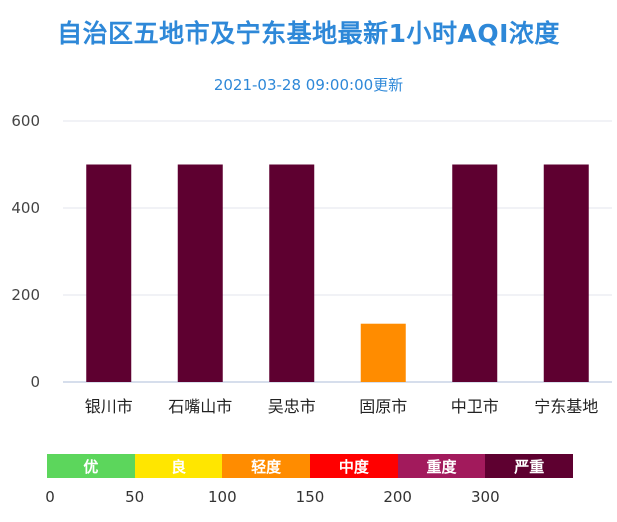 Image resolution: width=617 pixels, height=522 pixels. What do you see at coordinates (441, 466) in the screenshot?
I see `legend-segment: 重度` at bounding box center [441, 466].